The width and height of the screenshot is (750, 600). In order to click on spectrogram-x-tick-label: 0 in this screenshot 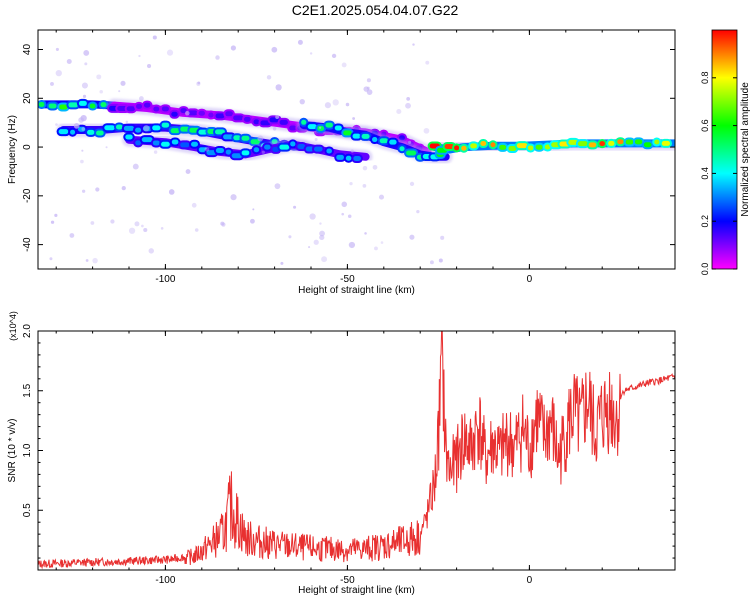, I will do `click(530, 279)`.